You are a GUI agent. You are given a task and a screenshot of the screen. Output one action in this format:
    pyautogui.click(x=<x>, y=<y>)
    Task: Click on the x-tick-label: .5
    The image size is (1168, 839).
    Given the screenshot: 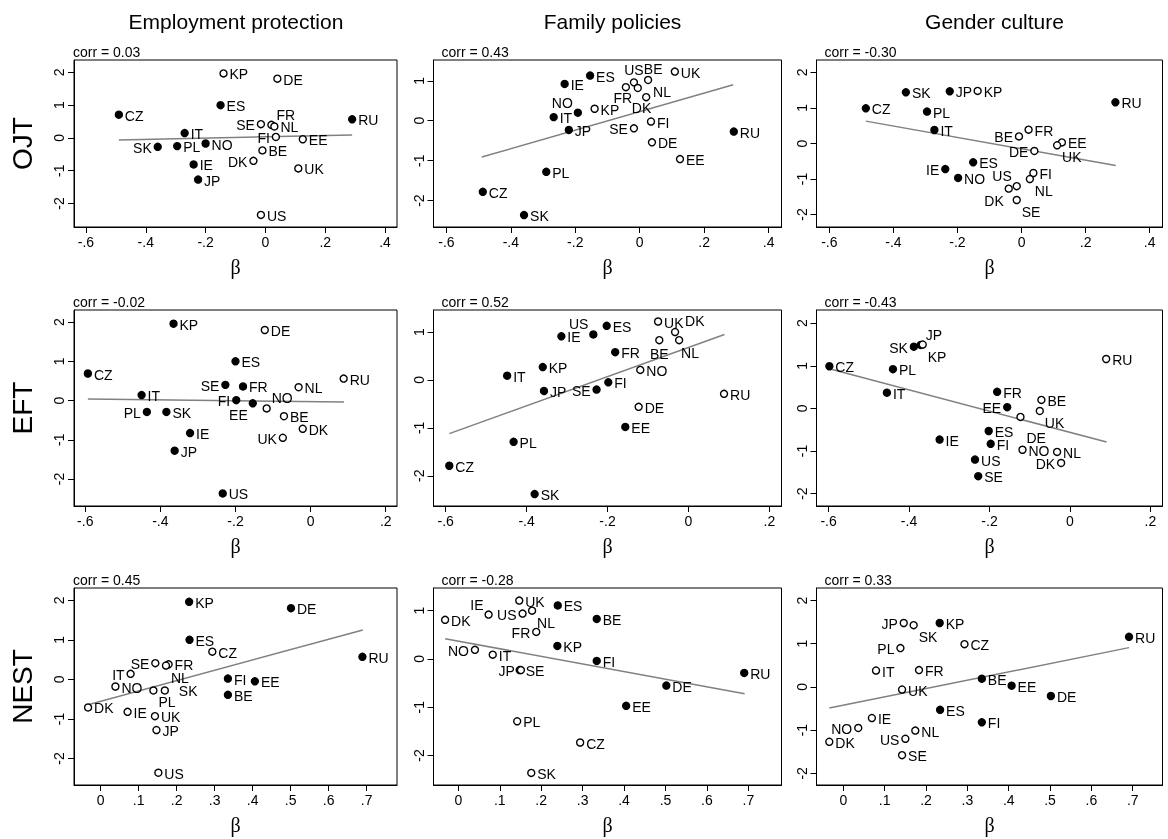 What is the action you would take?
    pyautogui.click(x=1050, y=800)
    